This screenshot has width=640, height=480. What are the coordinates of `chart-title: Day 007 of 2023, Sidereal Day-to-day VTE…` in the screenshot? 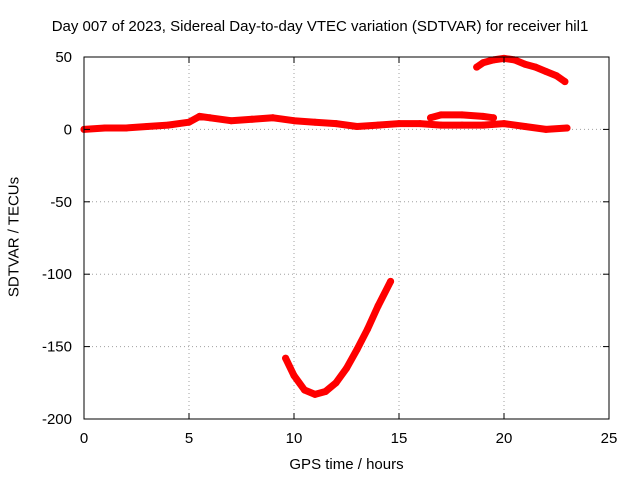 It's located at (320, 26).